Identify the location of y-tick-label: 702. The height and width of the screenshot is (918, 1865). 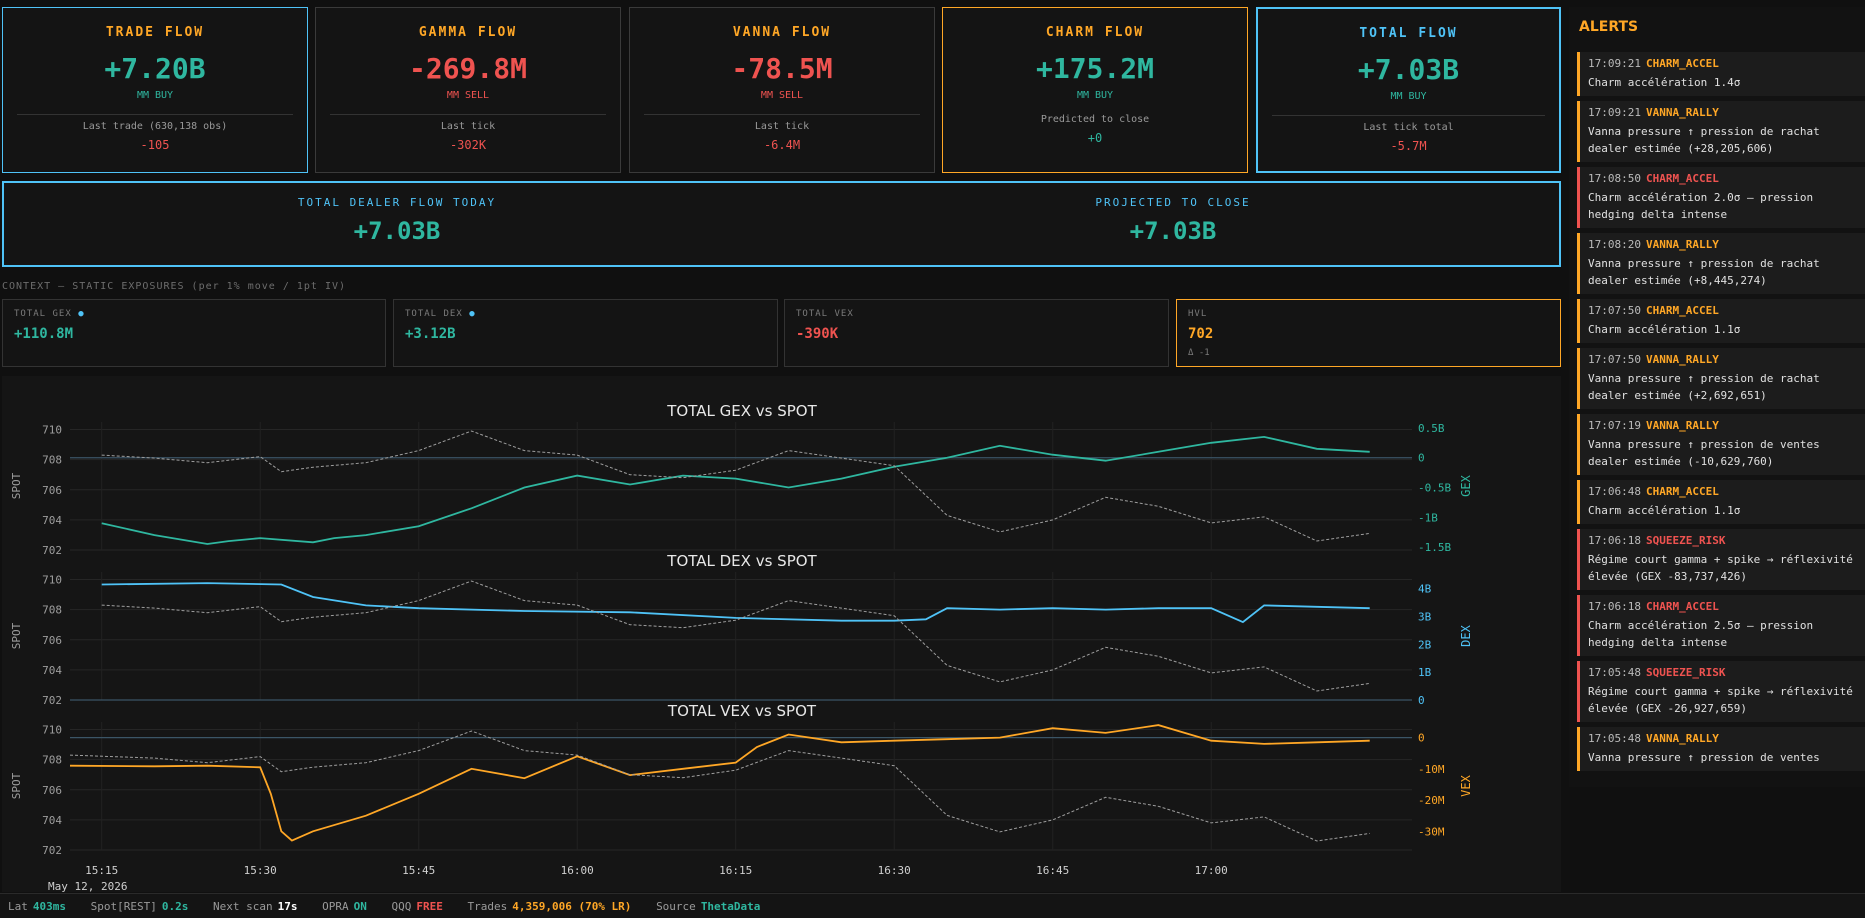
(52, 850).